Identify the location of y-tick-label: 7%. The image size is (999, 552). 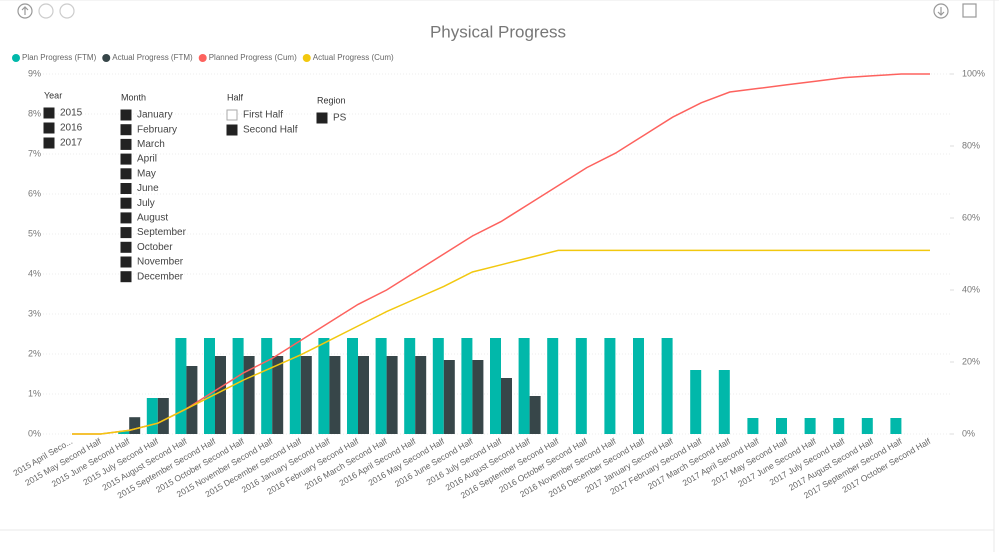
(34, 153).